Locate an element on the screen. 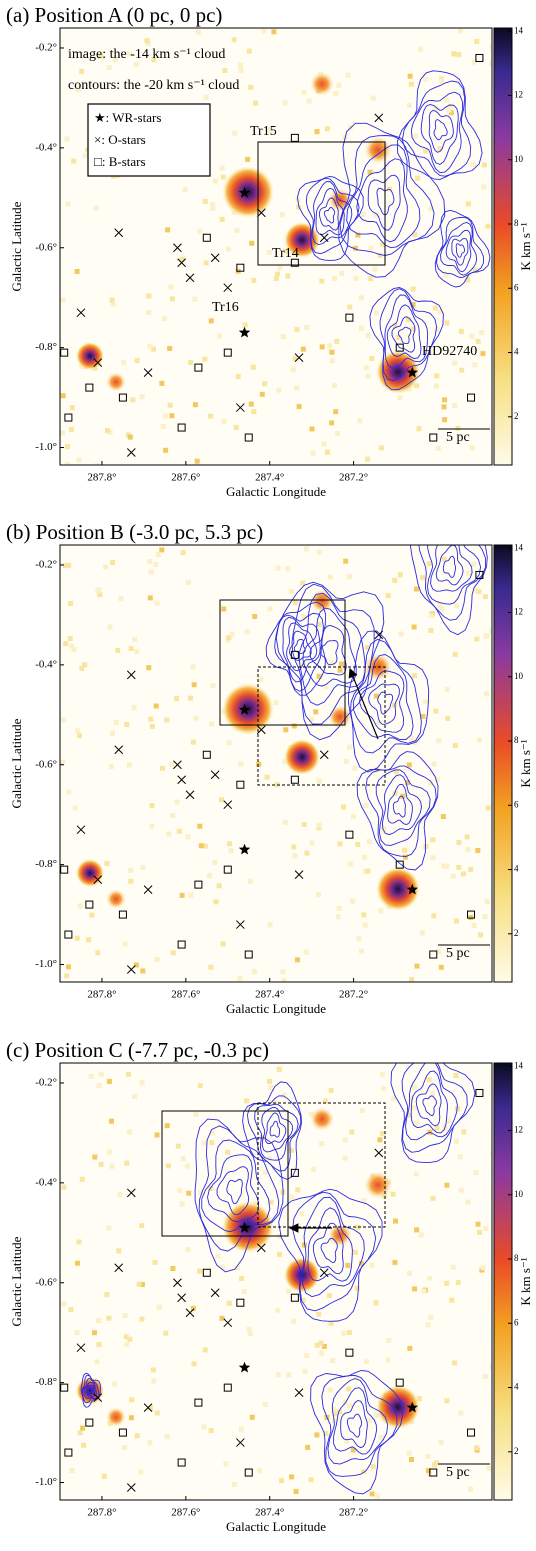 The height and width of the screenshot is (1551, 536). colorbar-tick-label: 6 is located at coordinates (516, 287).